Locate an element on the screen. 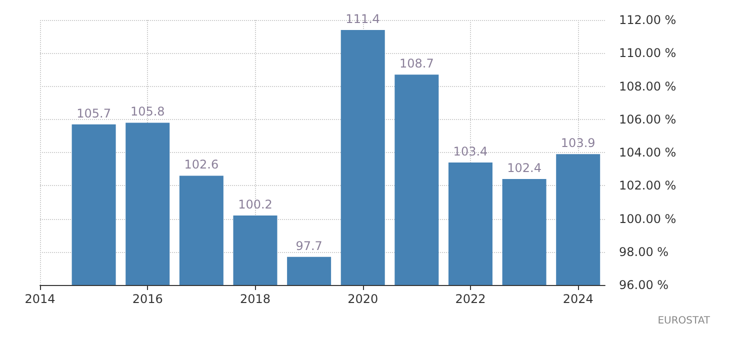 The image size is (730, 340). y-tick-label: 110.00 % is located at coordinates (647, 53).